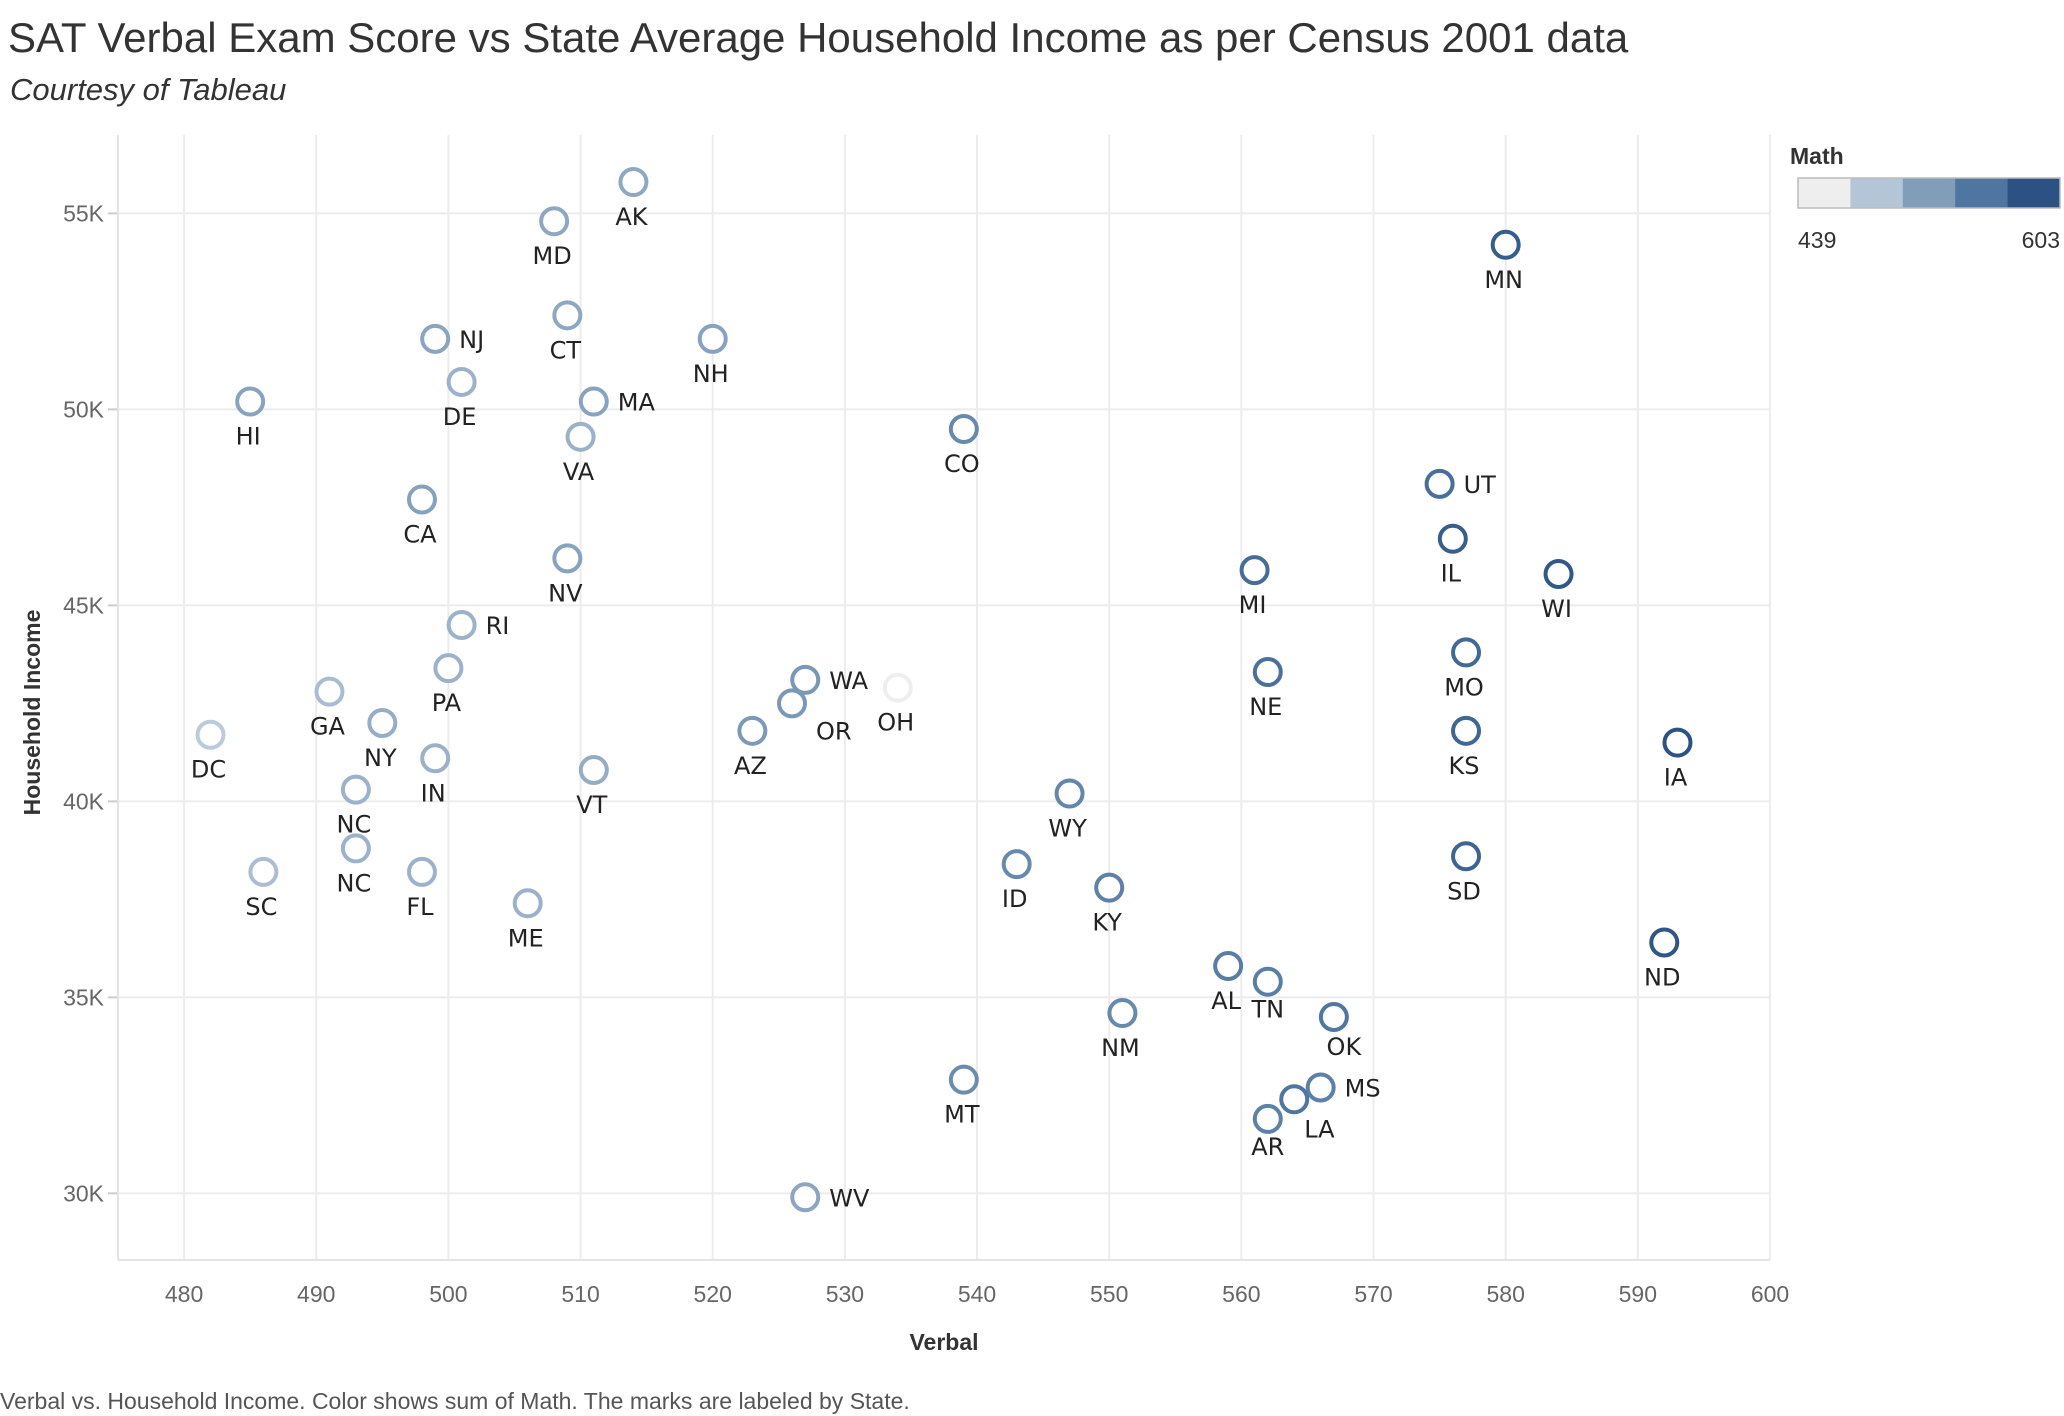  Describe the element at coordinates (962, 1096) in the screenshot. I see `data-point: MT` at that location.